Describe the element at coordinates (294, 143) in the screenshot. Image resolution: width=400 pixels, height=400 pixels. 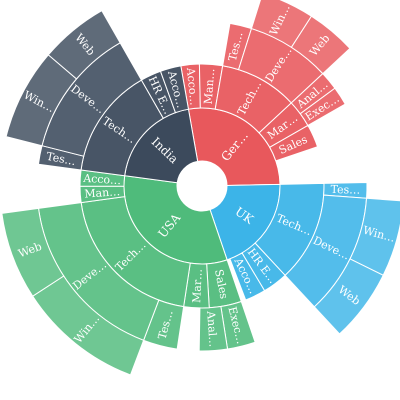
I see `sunburst-germany-sales-segment` at that location.